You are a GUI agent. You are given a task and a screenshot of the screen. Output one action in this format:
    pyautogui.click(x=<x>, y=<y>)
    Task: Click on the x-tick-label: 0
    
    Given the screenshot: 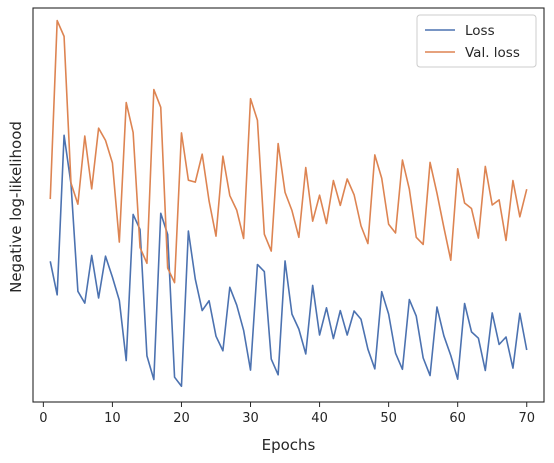 What is the action you would take?
    pyautogui.click(x=43, y=418)
    